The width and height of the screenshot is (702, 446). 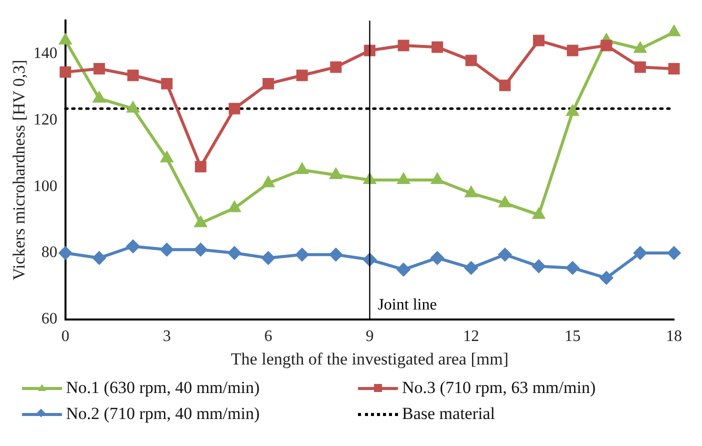 I want to click on x-tick-label: 18, so click(x=674, y=337).